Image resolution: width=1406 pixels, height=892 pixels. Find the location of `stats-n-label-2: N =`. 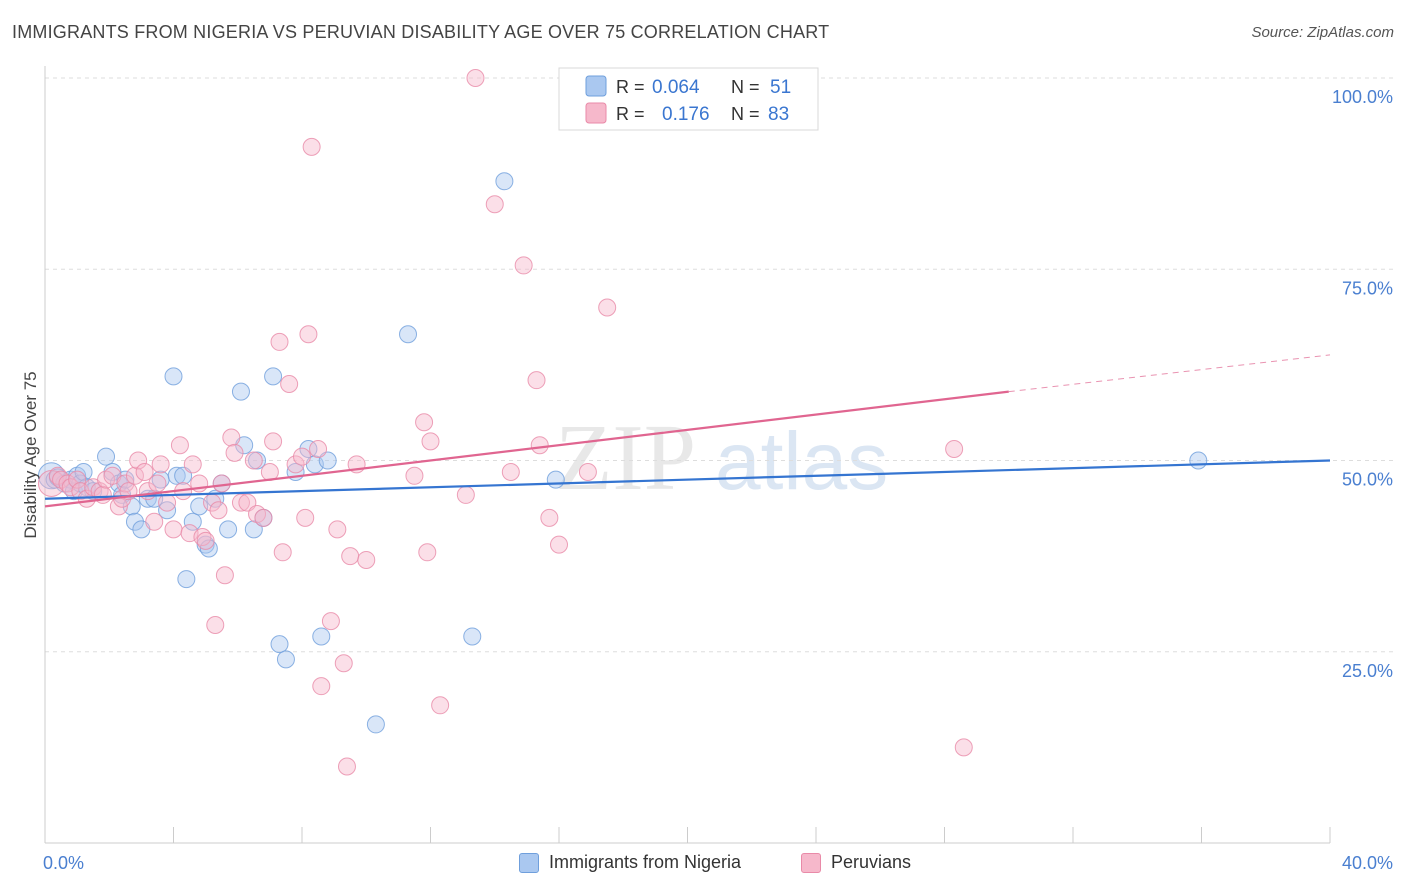

stats-n-label-2: N = is located at coordinates (745, 114).